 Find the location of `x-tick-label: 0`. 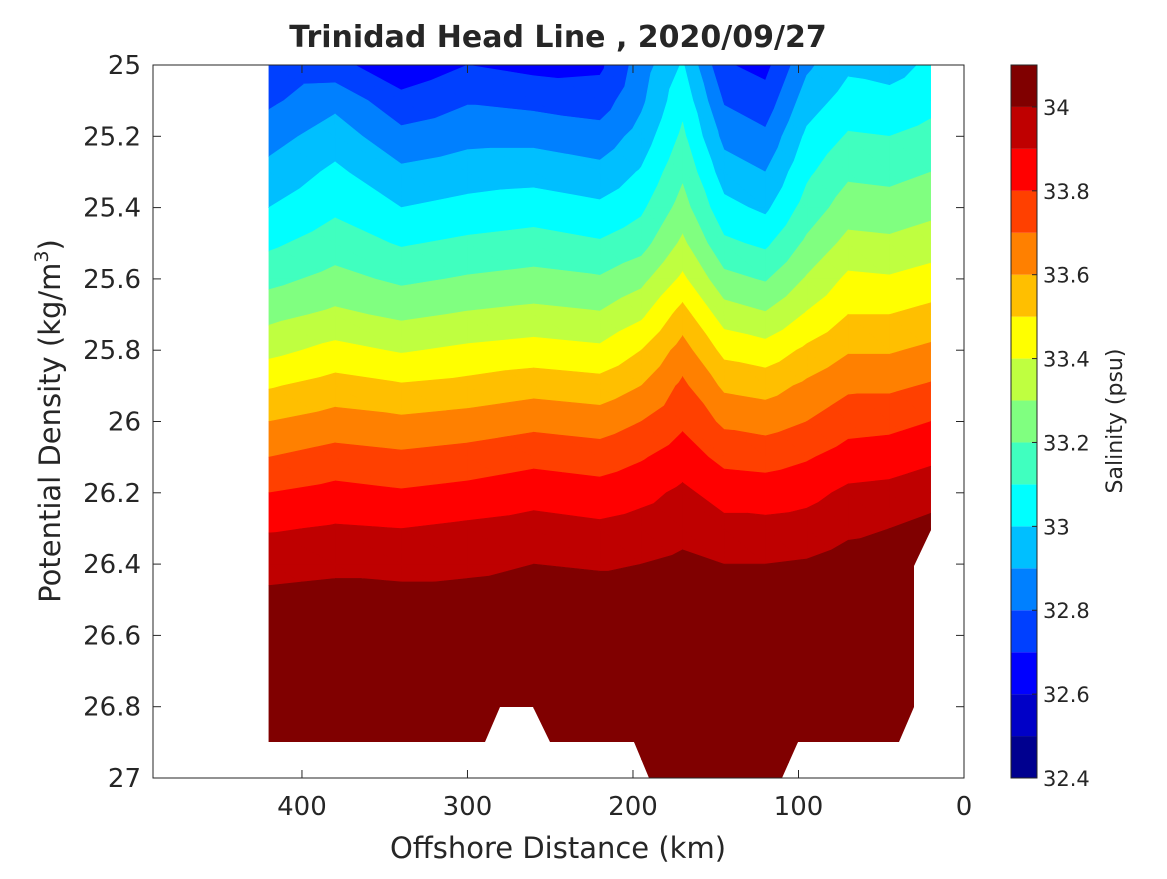

x-tick-label: 0 is located at coordinates (964, 807).